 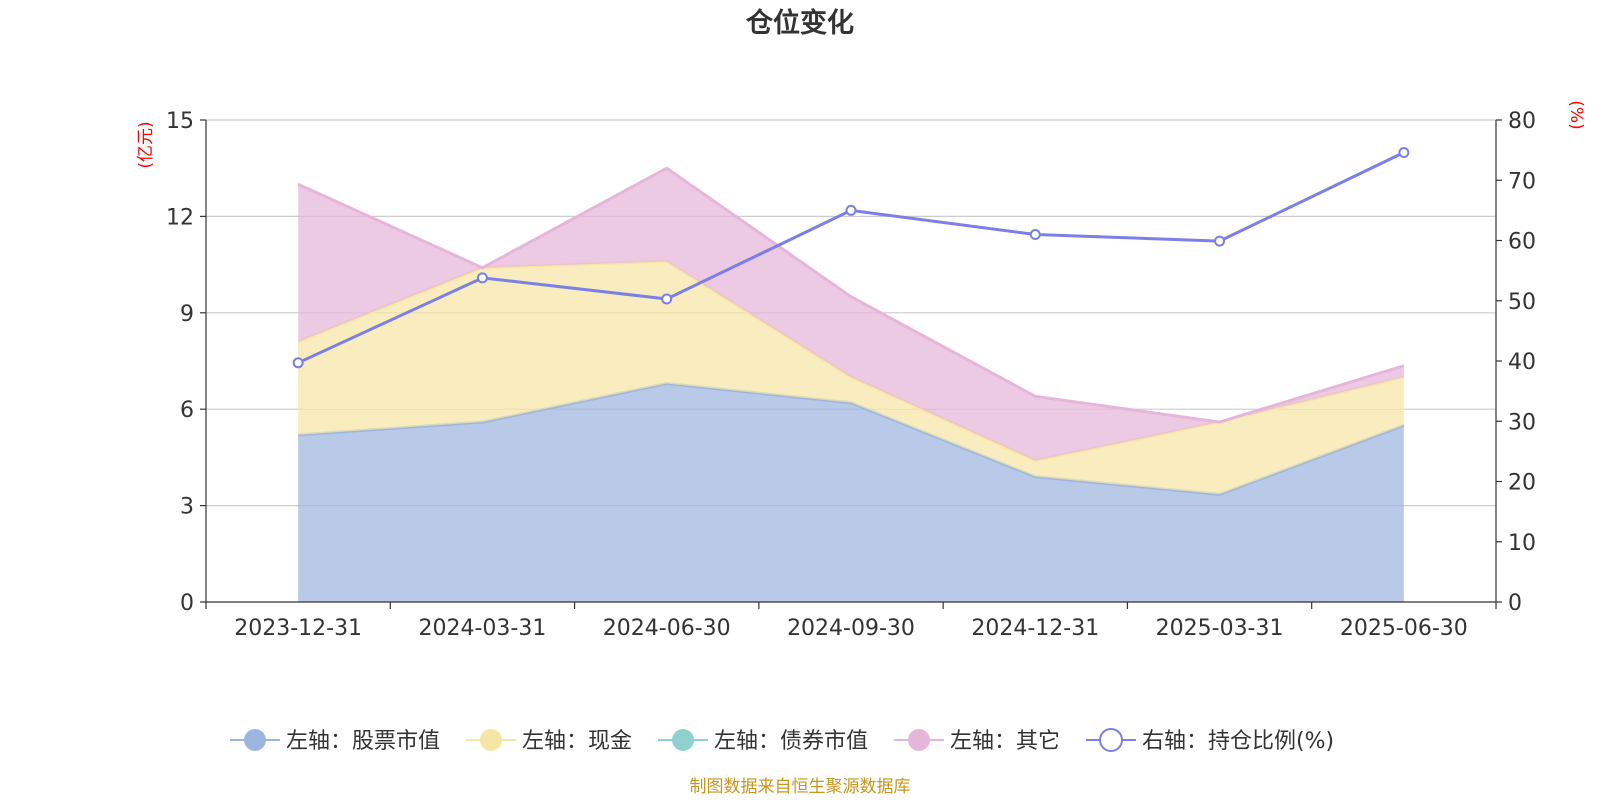 What do you see at coordinates (187, 314) in the screenshot?
I see `left-axis-tick-label: 9` at bounding box center [187, 314].